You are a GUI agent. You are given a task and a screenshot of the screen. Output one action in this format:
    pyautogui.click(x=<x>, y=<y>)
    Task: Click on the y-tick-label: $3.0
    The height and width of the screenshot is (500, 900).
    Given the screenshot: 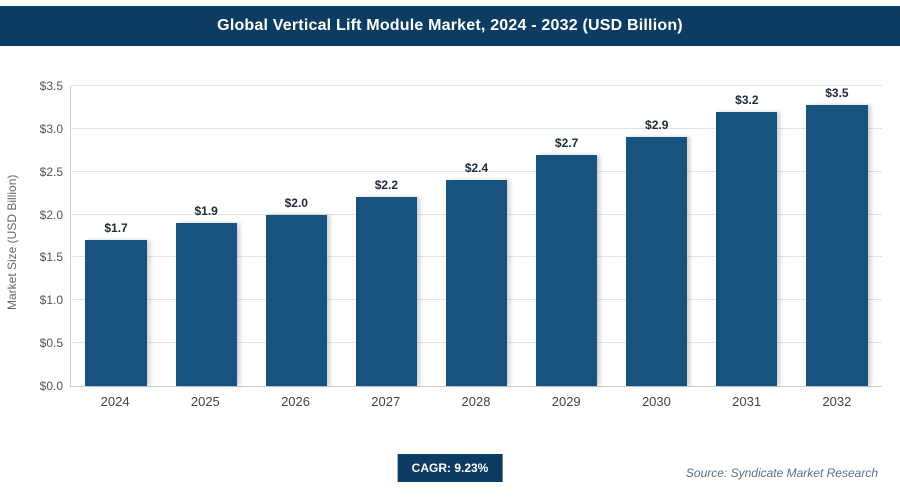 What is the action you would take?
    pyautogui.click(x=51, y=128)
    